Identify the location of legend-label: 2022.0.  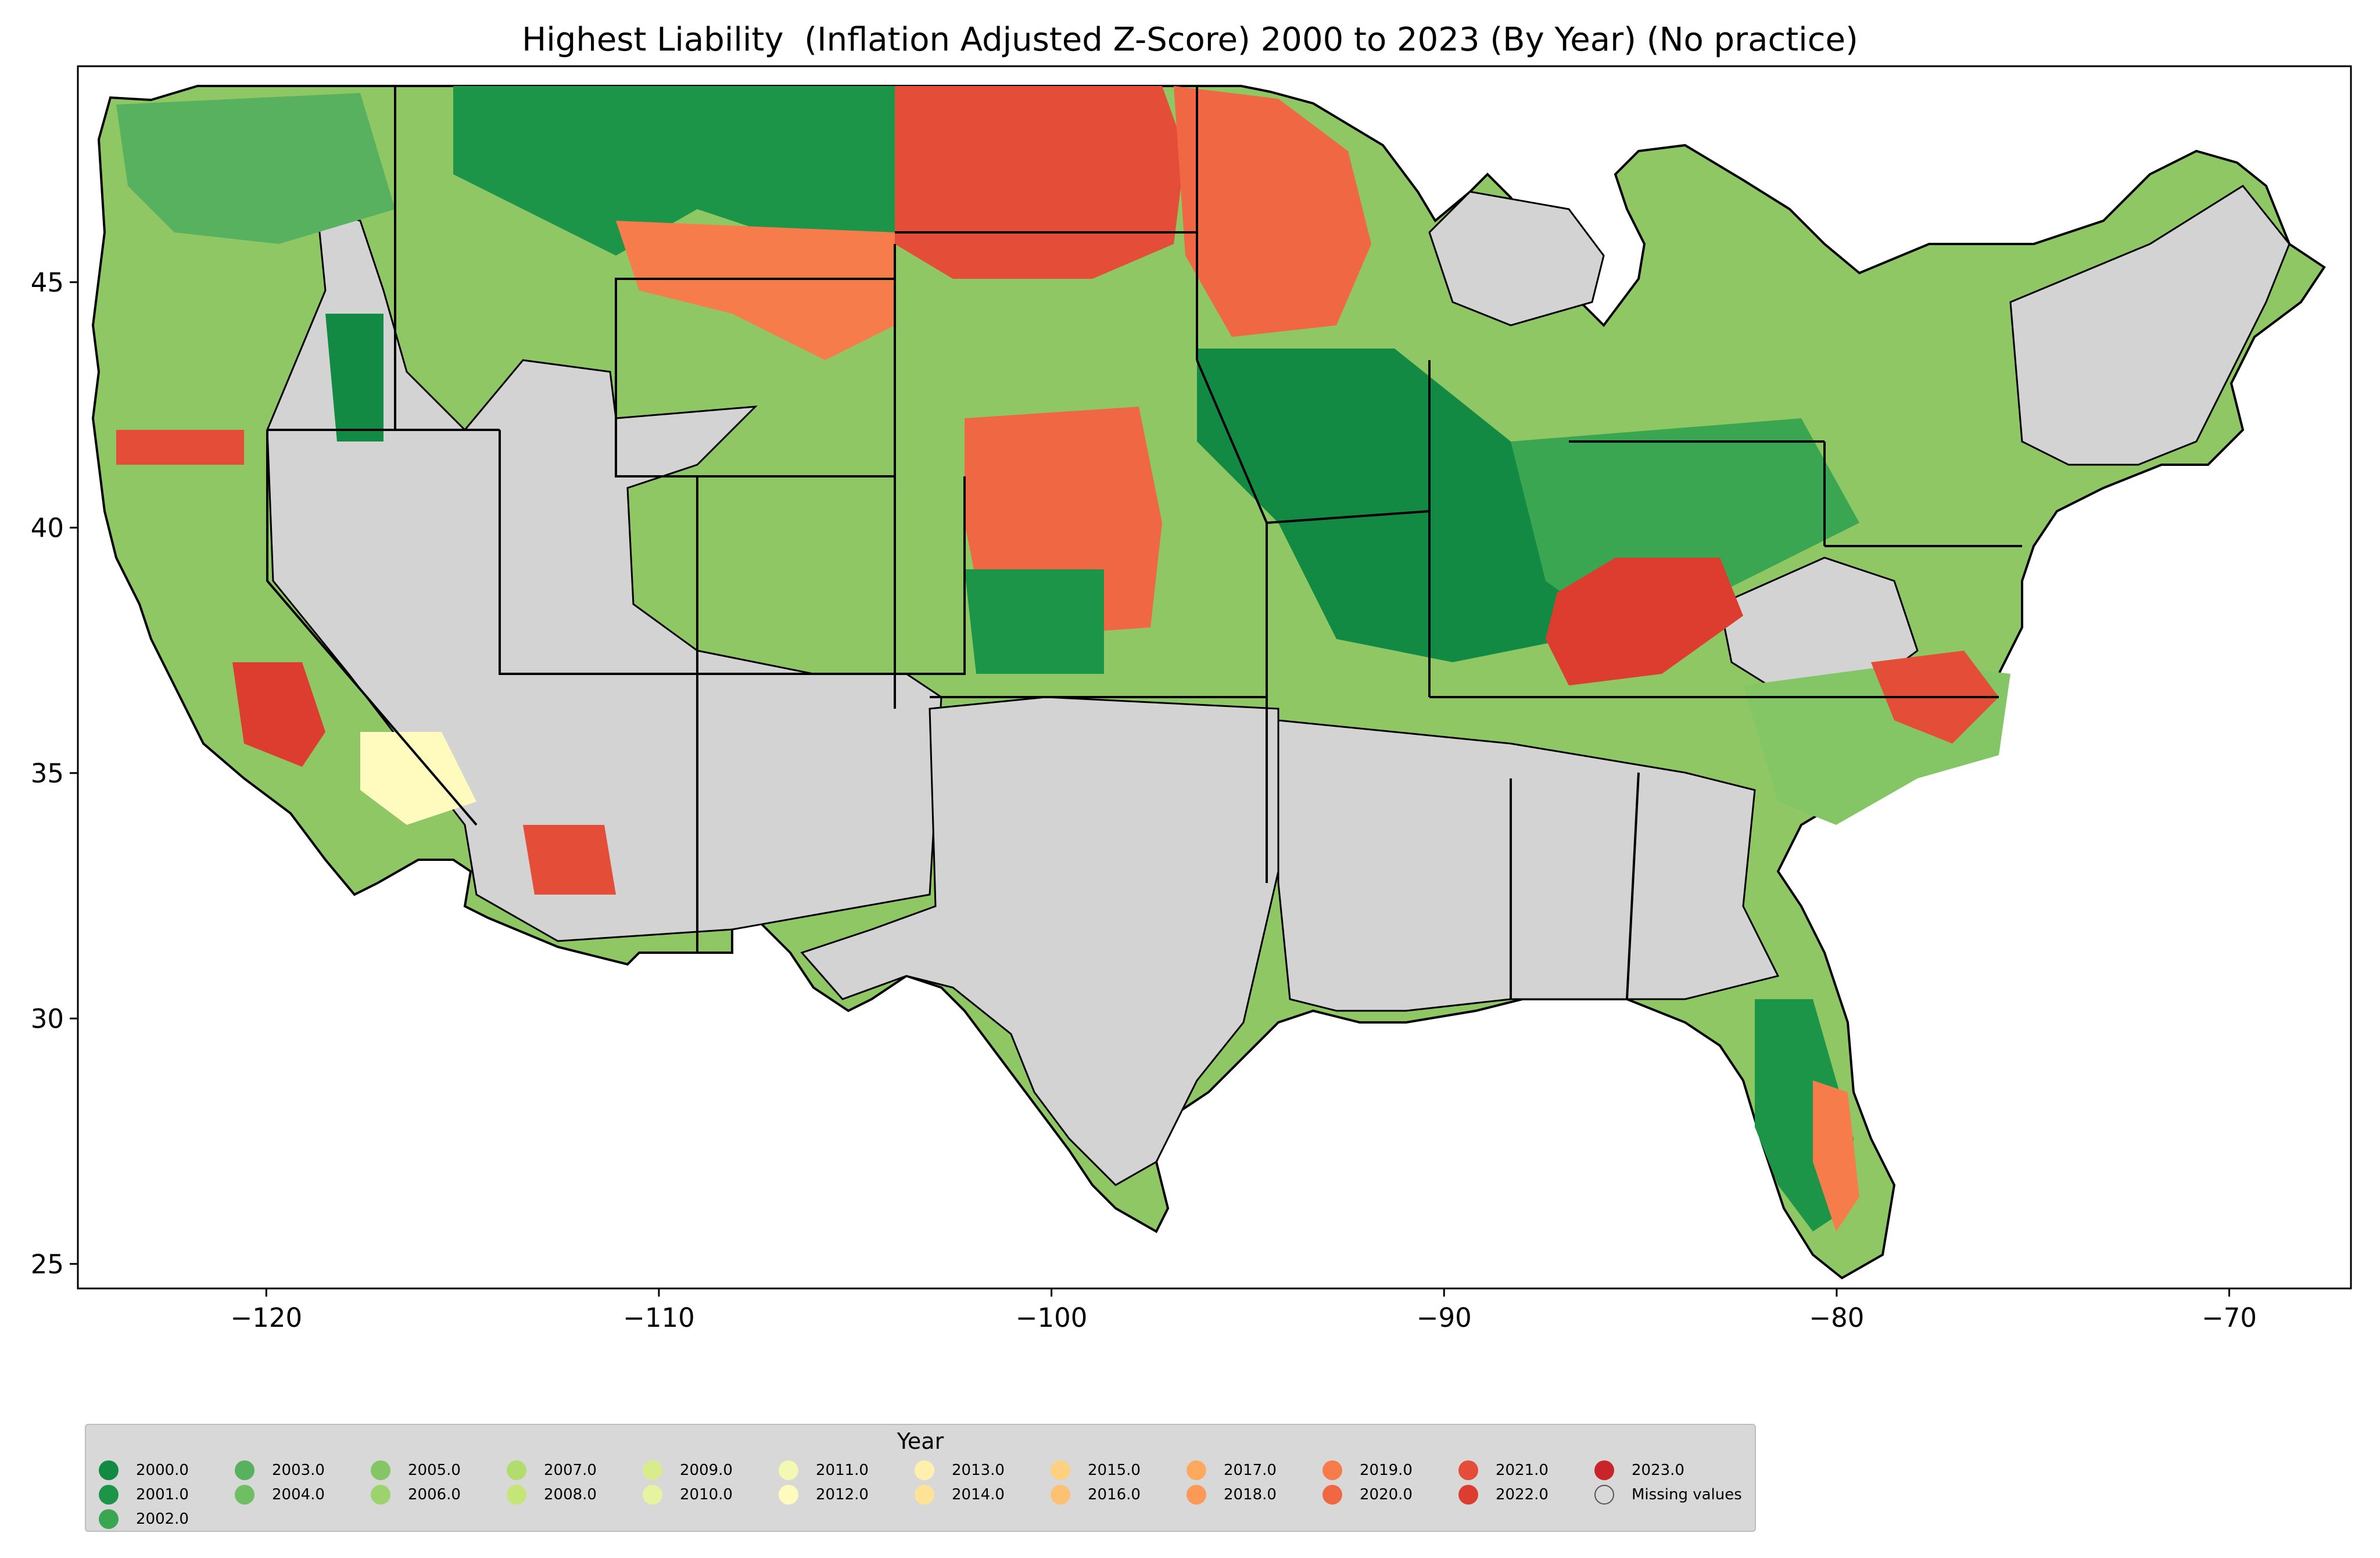
(1523, 1495).